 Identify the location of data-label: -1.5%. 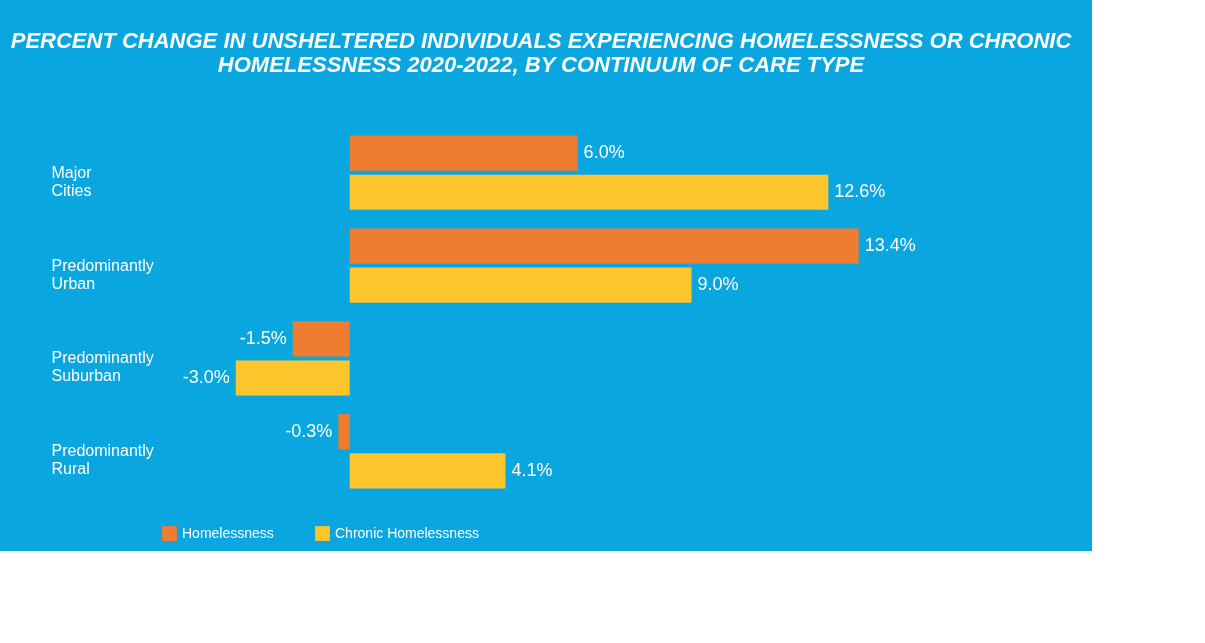
(263, 337).